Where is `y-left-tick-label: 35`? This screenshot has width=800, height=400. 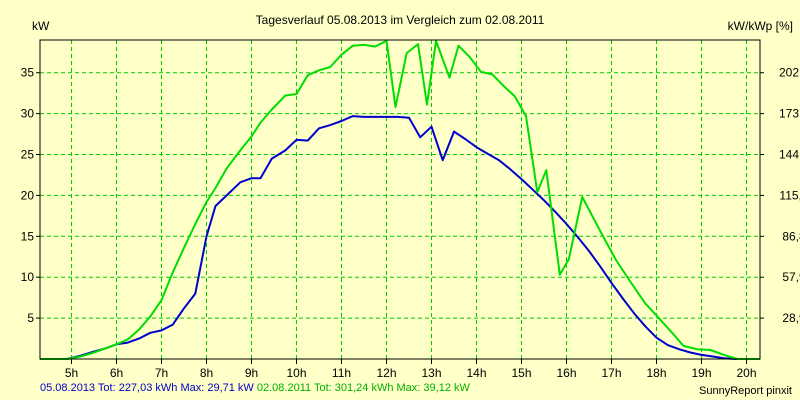
y-left-tick-label: 35 is located at coordinates (28, 73).